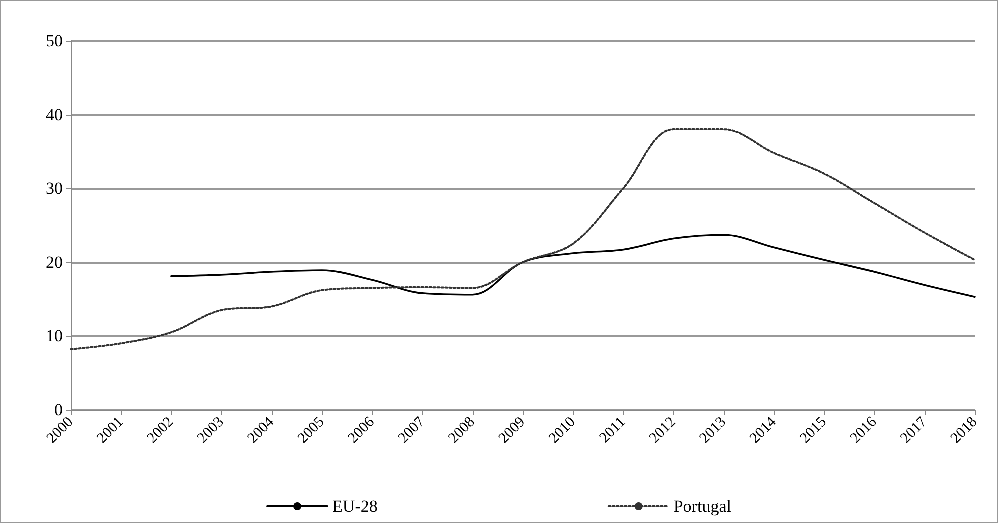 The height and width of the screenshot is (523, 998). What do you see at coordinates (54, 114) in the screenshot?
I see `y-tick-label: 40` at bounding box center [54, 114].